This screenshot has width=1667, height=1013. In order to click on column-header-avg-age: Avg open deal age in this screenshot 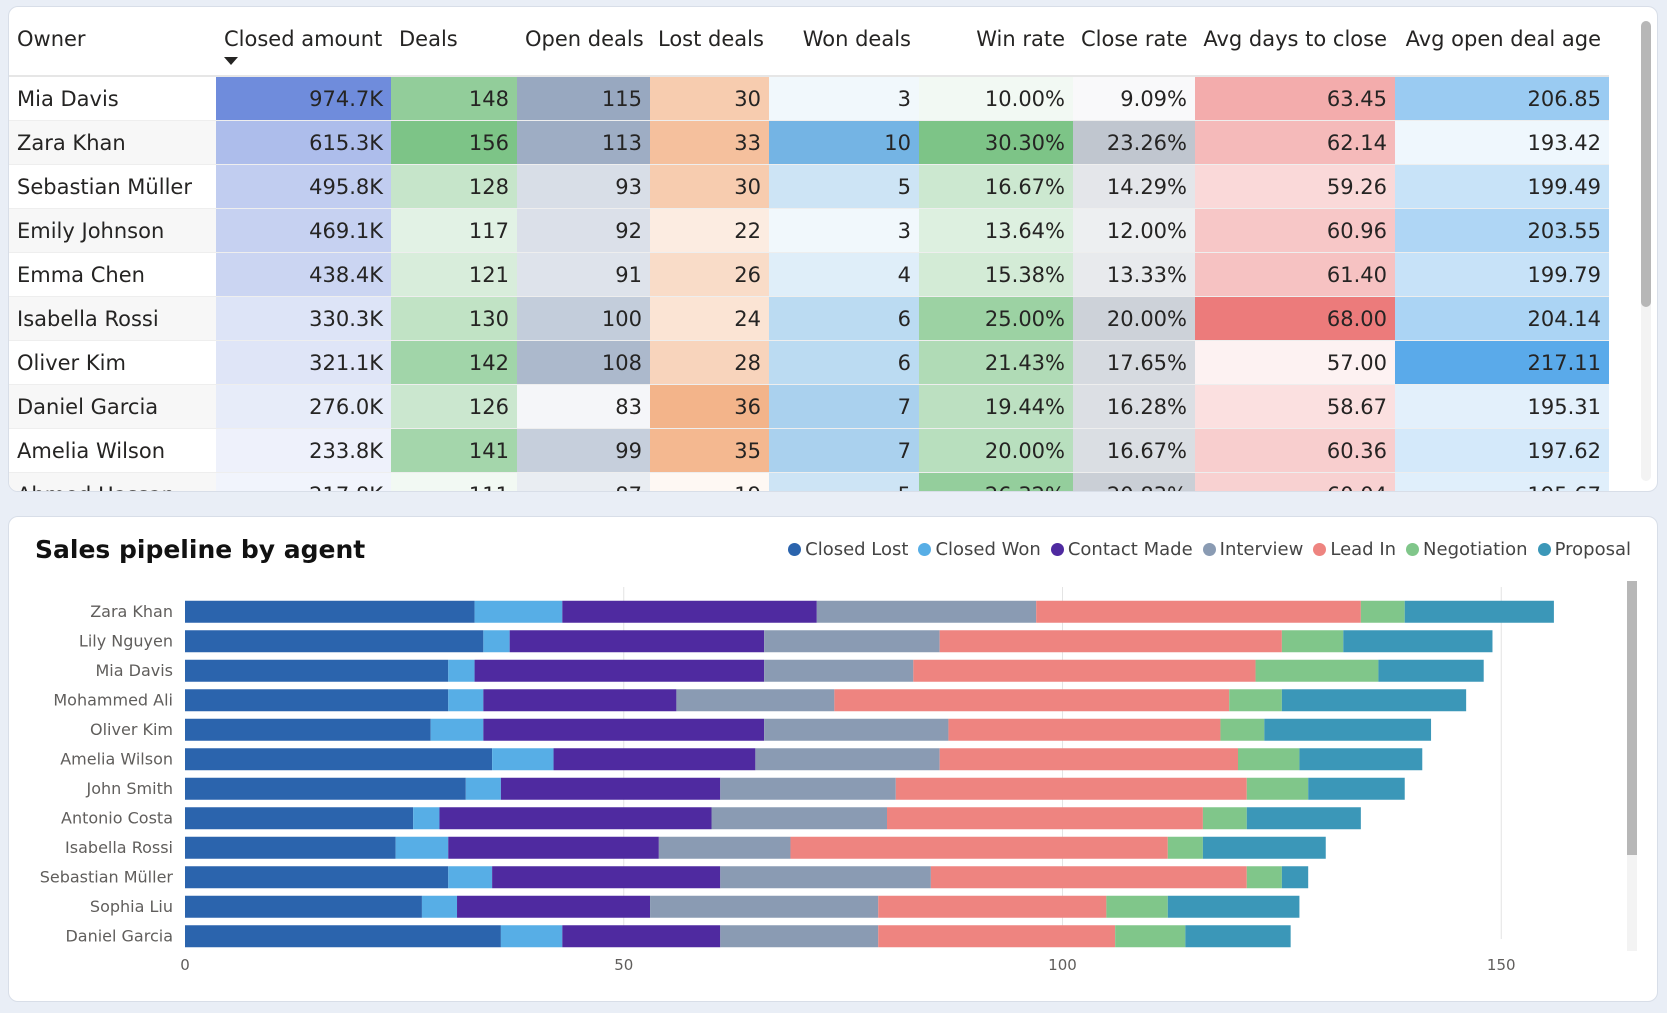, I will do `click(1502, 41)`.